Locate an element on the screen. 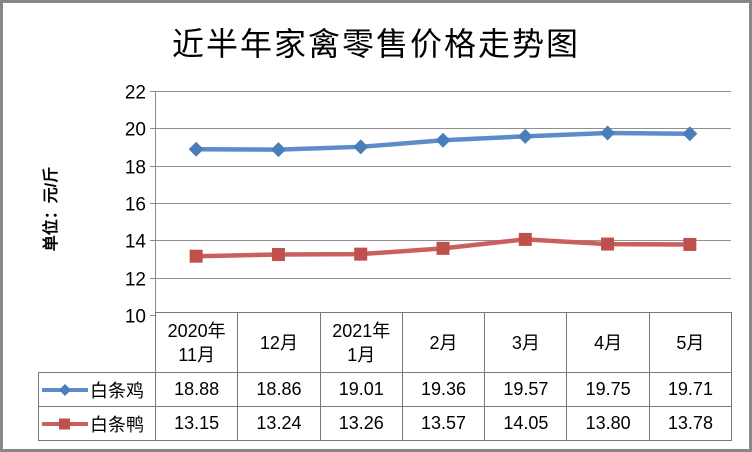 This screenshot has height=452, width=752. month-header-cell: 2021年 1月 is located at coordinates (361, 342).